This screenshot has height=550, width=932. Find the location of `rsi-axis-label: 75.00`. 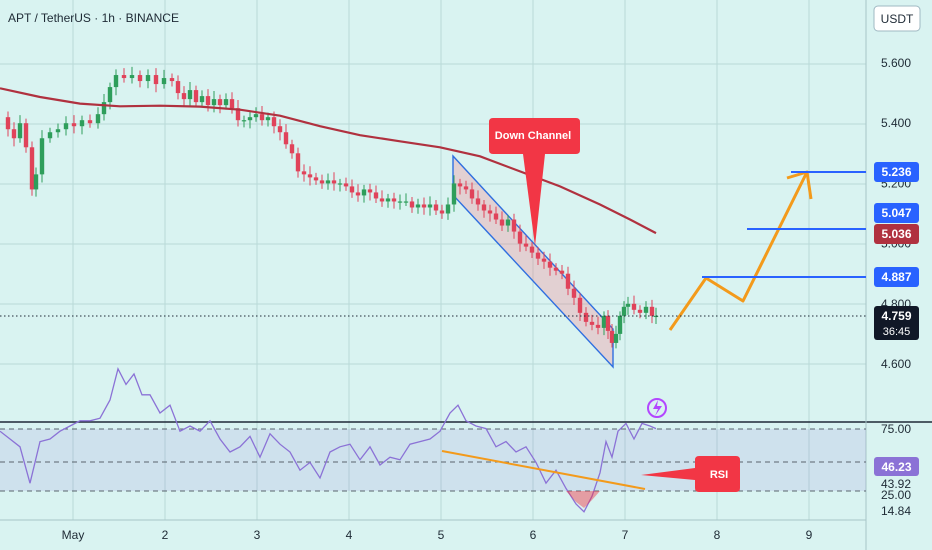

rsi-axis-label: 75.00 is located at coordinates (896, 429).